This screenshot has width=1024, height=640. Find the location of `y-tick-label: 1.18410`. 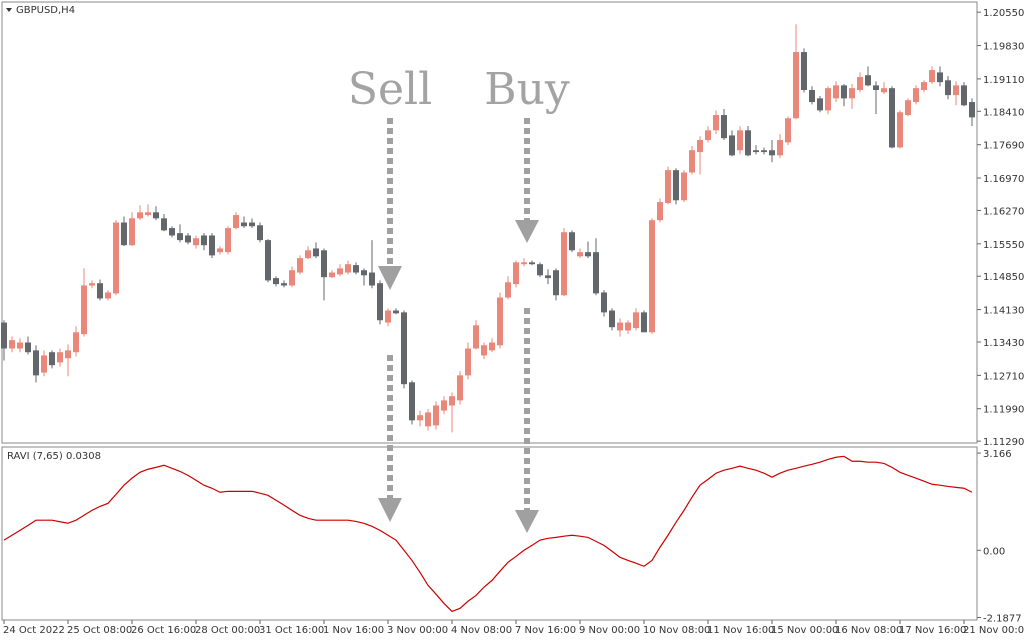

y-tick-label: 1.18410 is located at coordinates (1003, 112).